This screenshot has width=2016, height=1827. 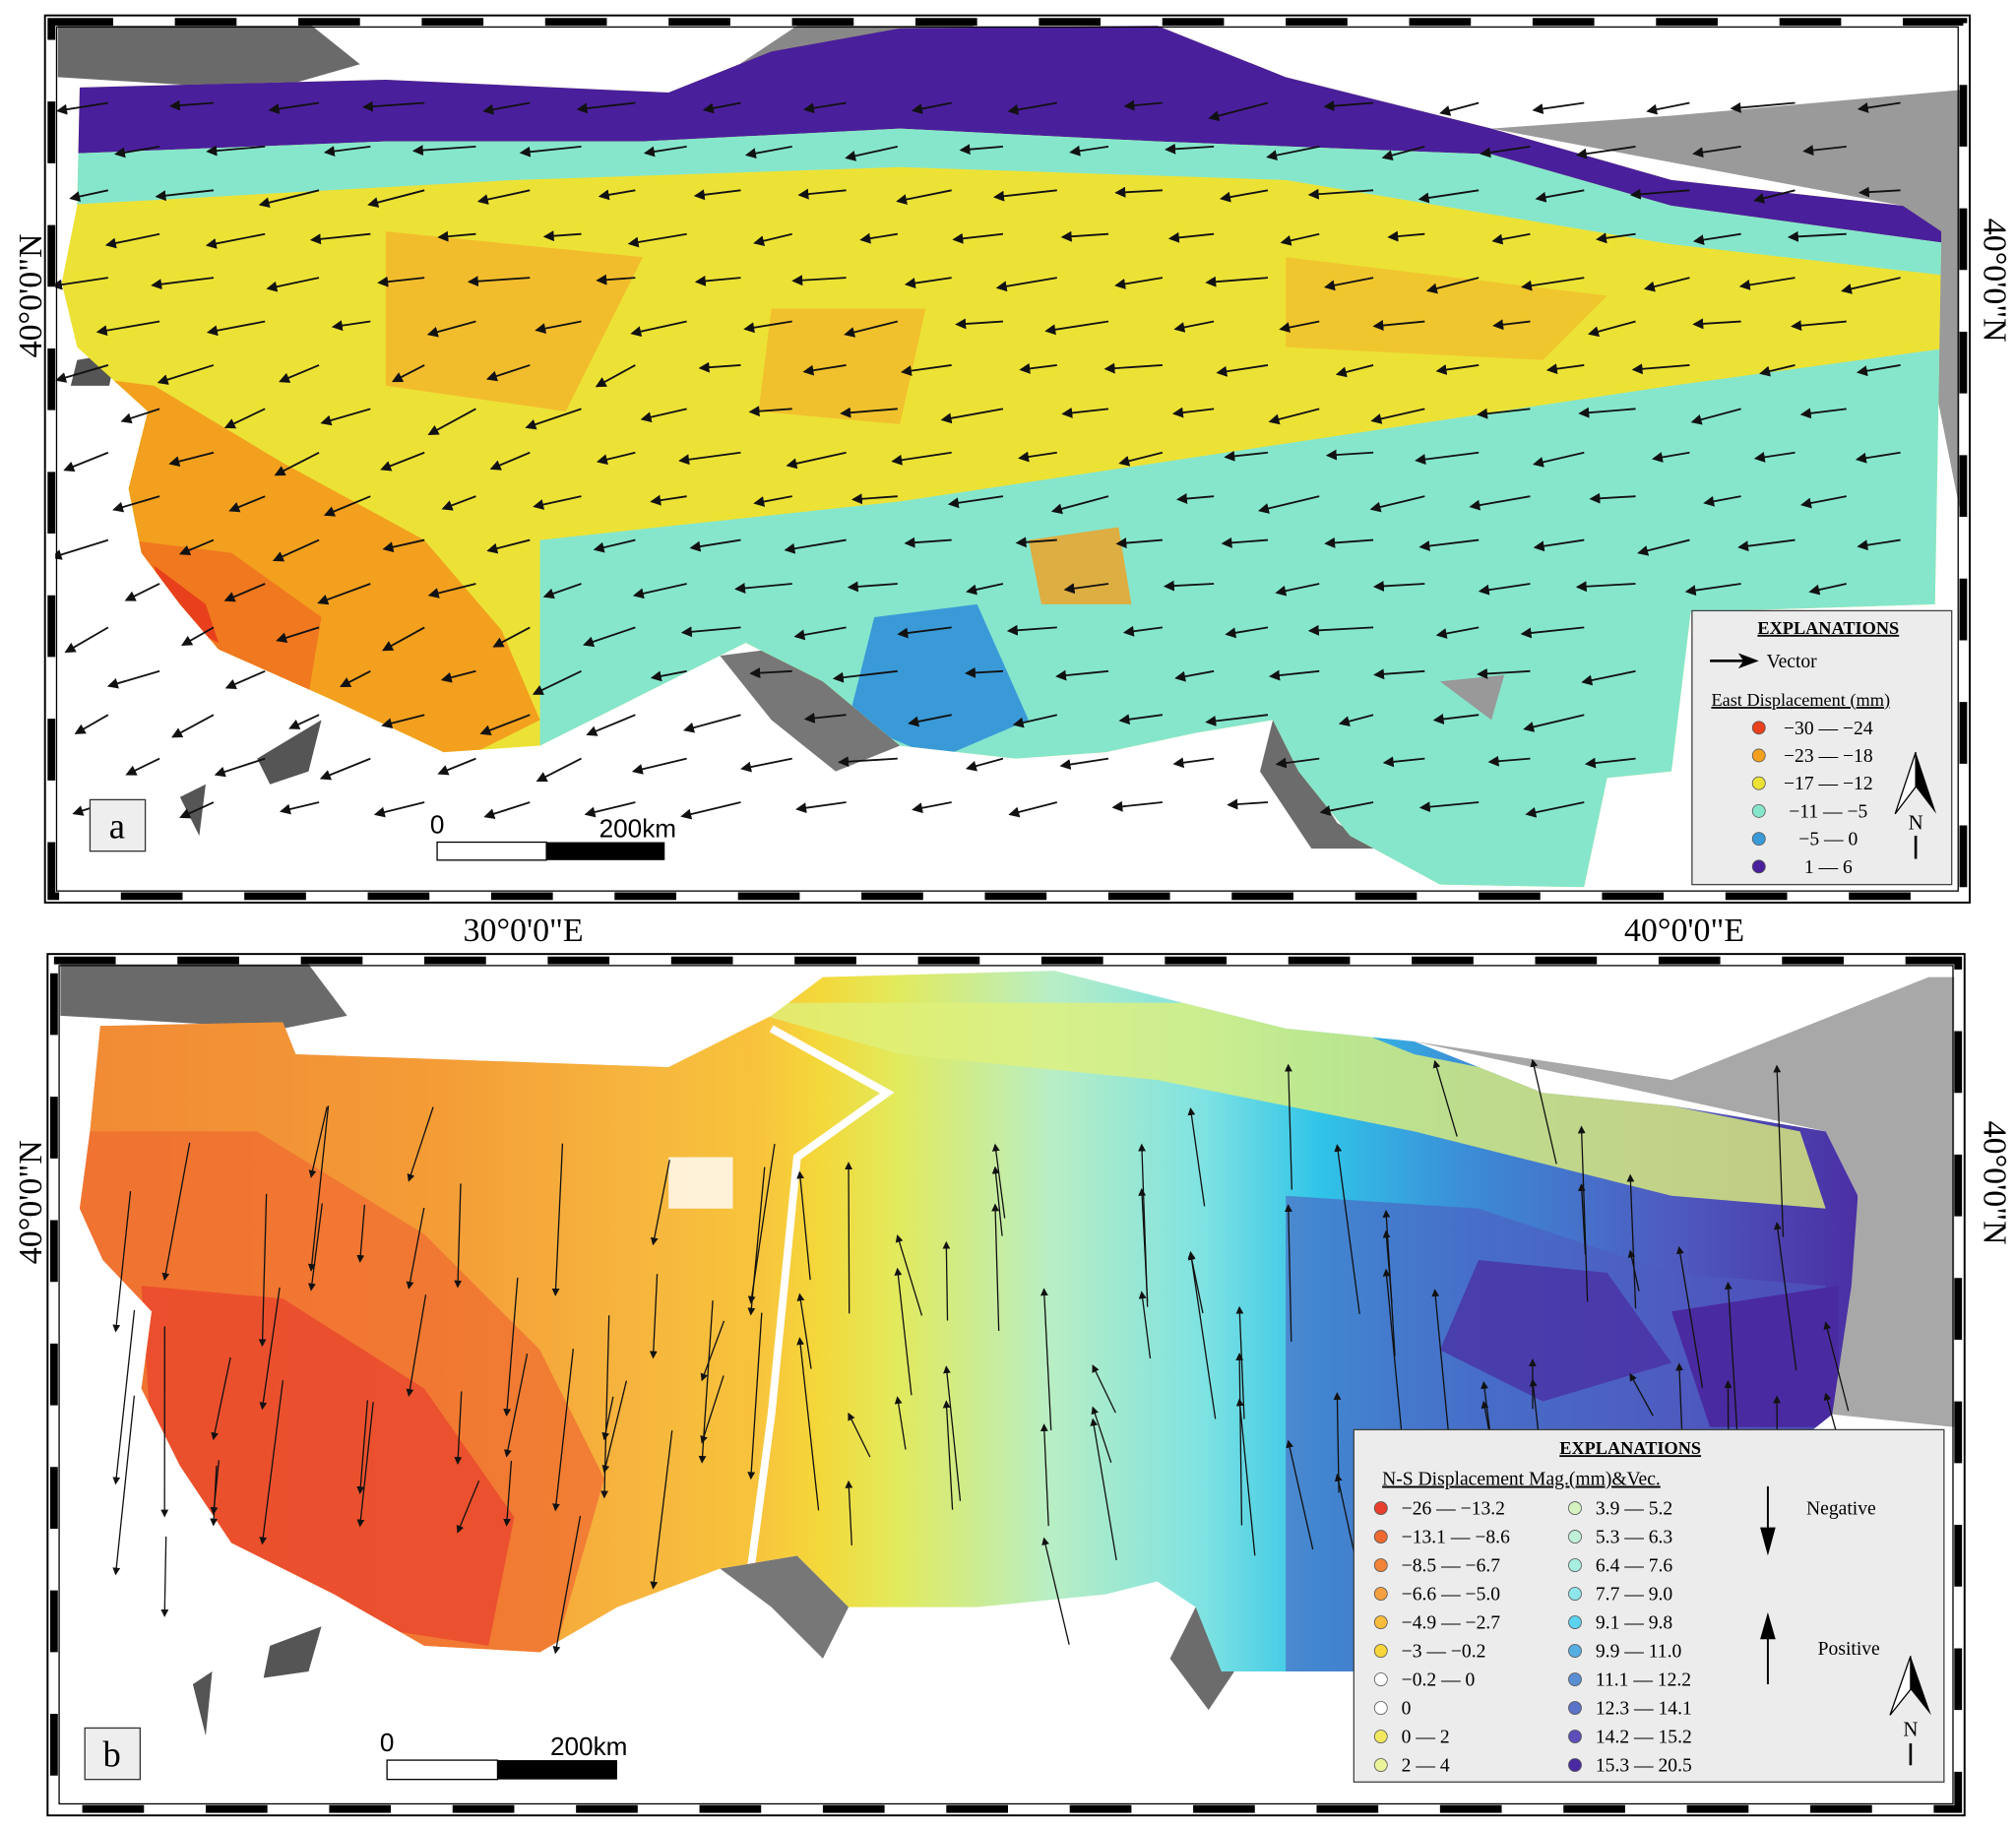 I want to click on legend-item-label: 6.4 — 7.6, so click(x=1634, y=1566).